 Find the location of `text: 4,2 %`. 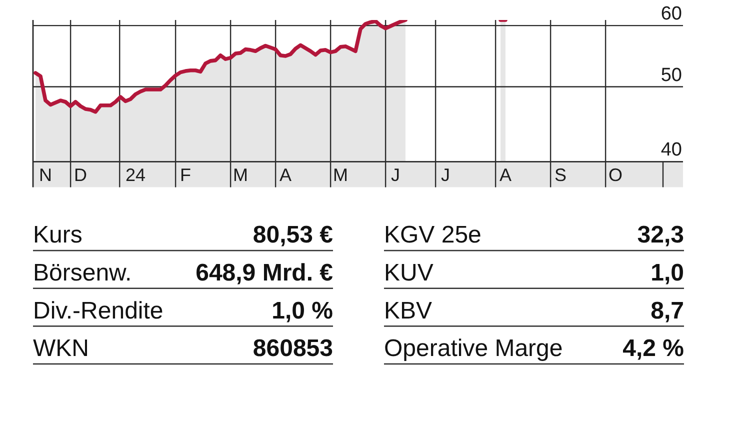

text: 4,2 % is located at coordinates (653, 348).